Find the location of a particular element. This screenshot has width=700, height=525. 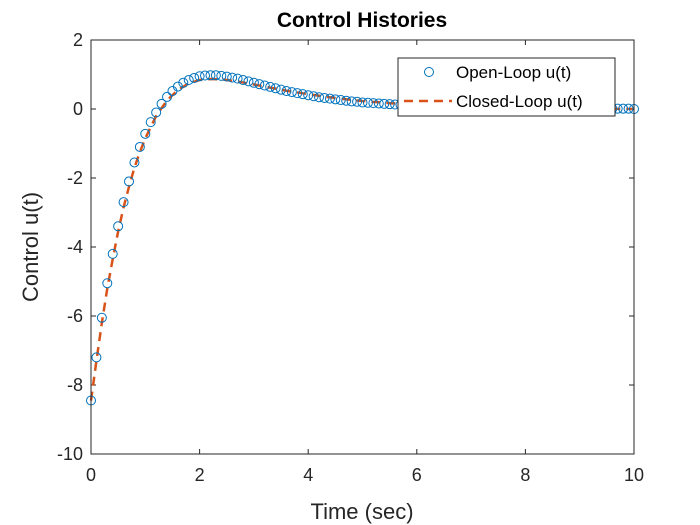

legend-open-loop-label: Open-Loop u(t) is located at coordinates (513, 72).